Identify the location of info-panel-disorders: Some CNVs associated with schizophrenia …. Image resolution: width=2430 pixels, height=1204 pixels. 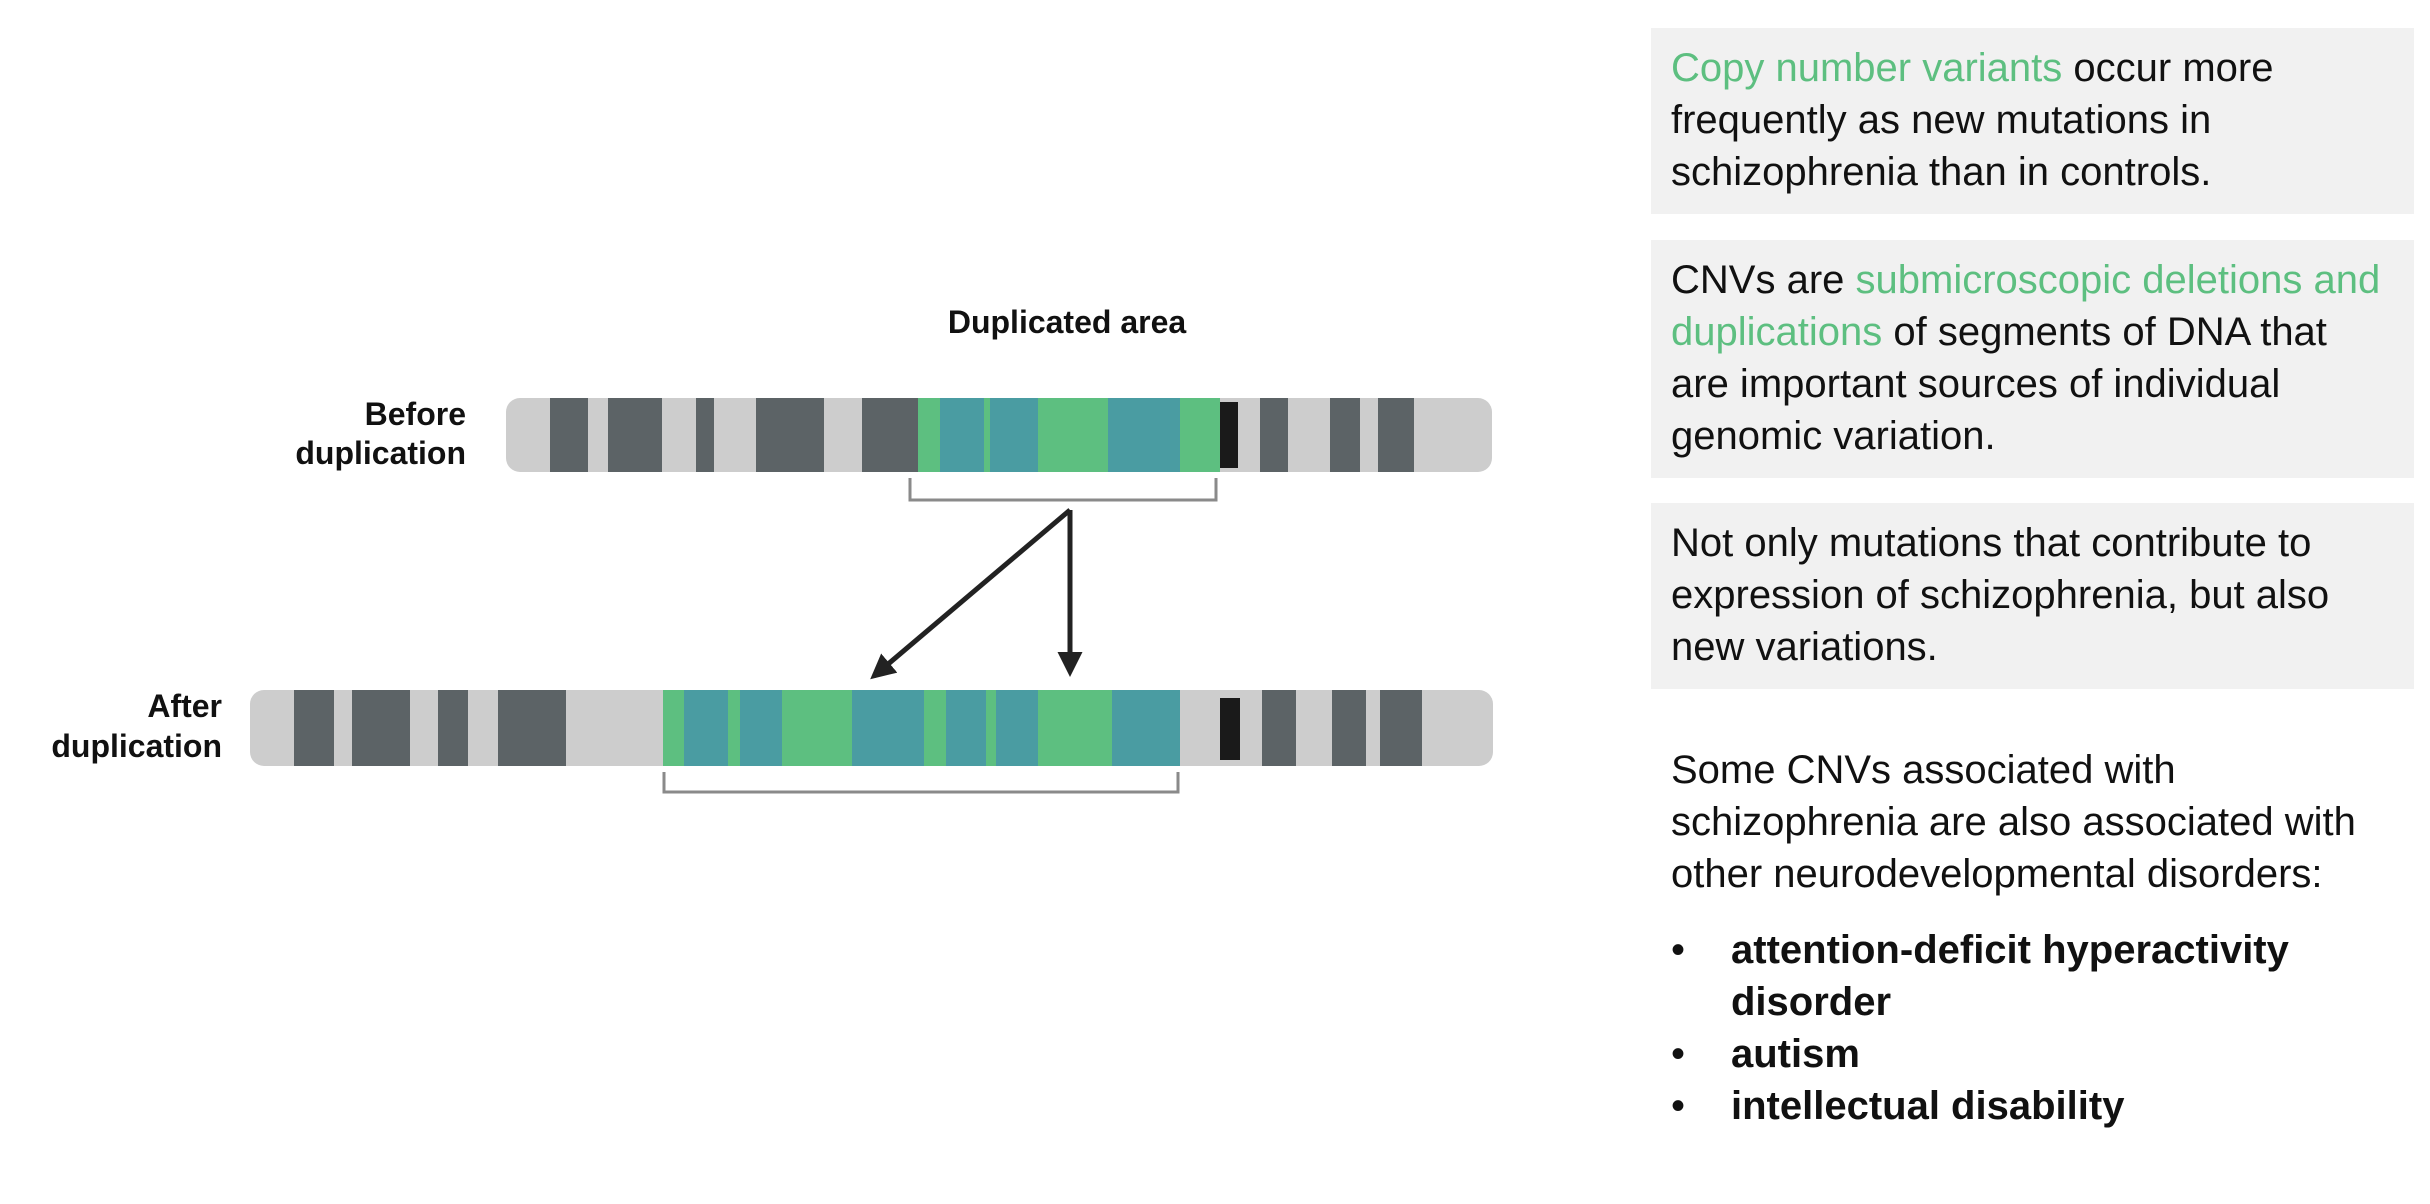
(2032, 939).